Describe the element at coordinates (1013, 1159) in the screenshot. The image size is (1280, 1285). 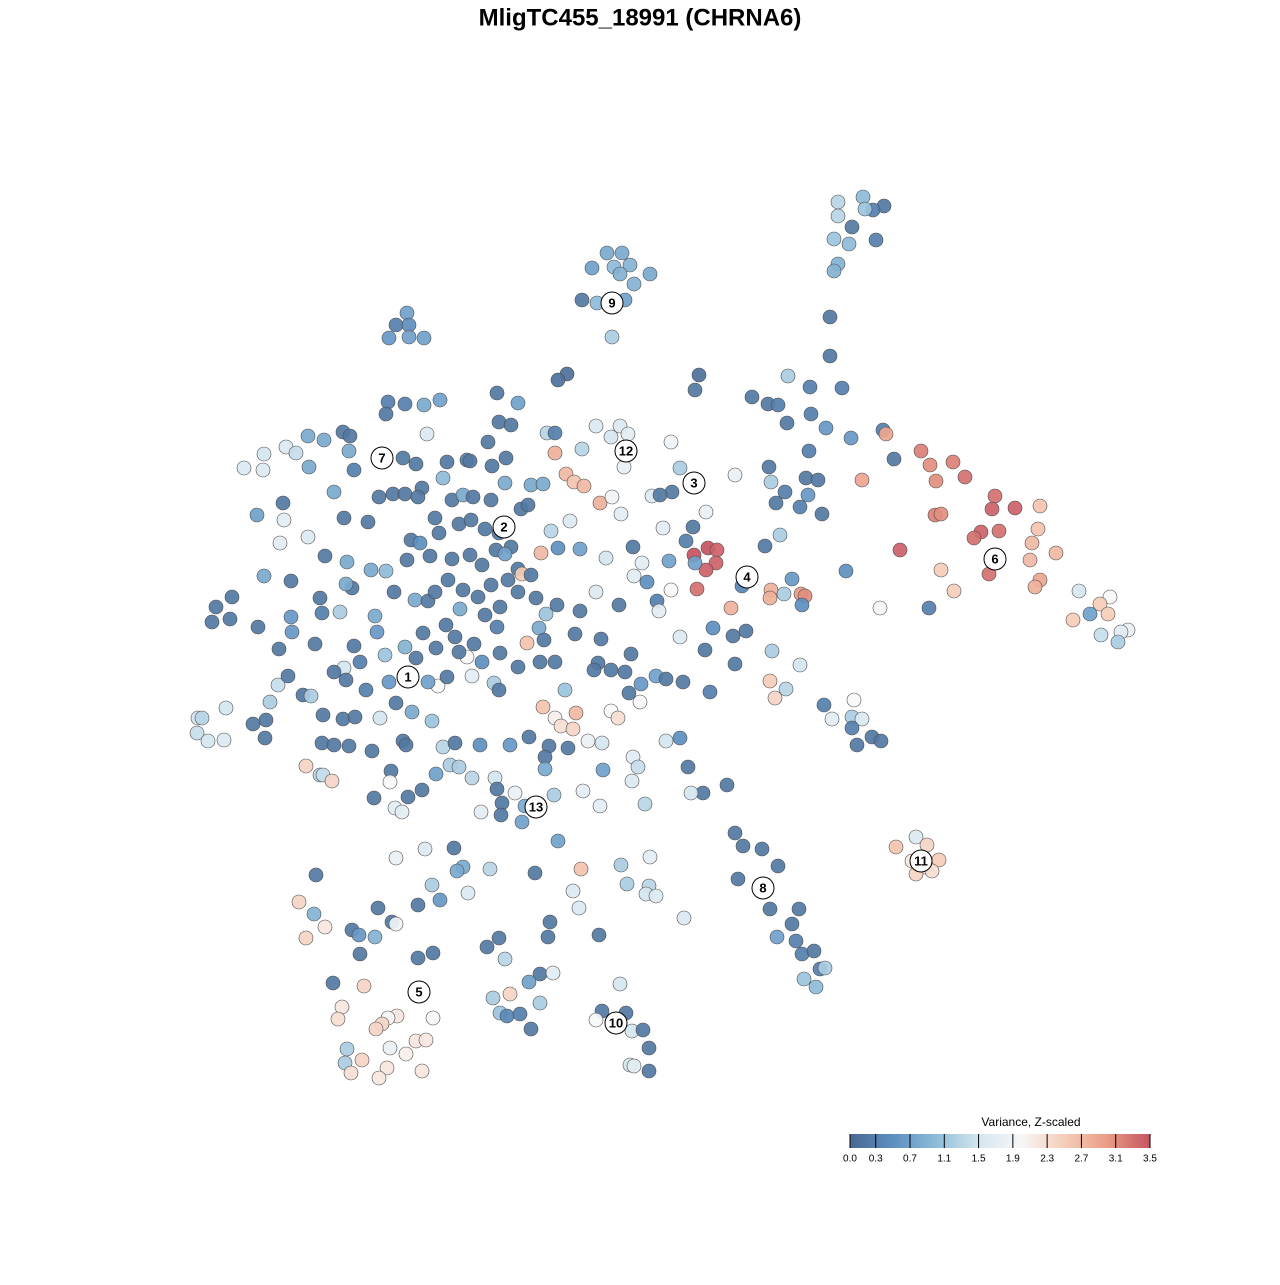
I see `colorbar-tick-label: 1.9` at that location.